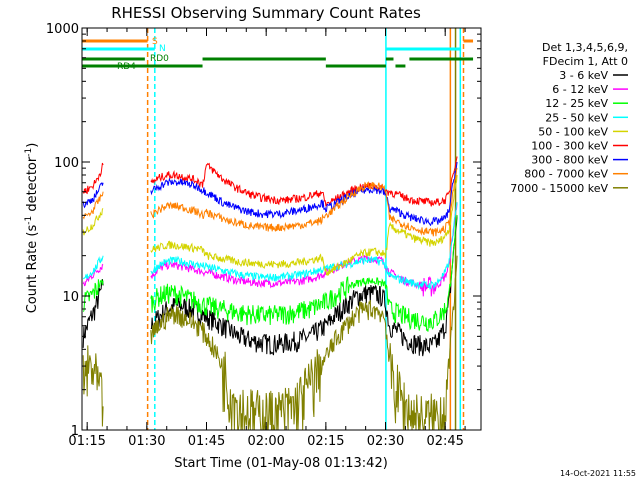 The width and height of the screenshot is (640, 480). I want to click on legend-label-2: 12 - 25 keV, so click(576, 103).